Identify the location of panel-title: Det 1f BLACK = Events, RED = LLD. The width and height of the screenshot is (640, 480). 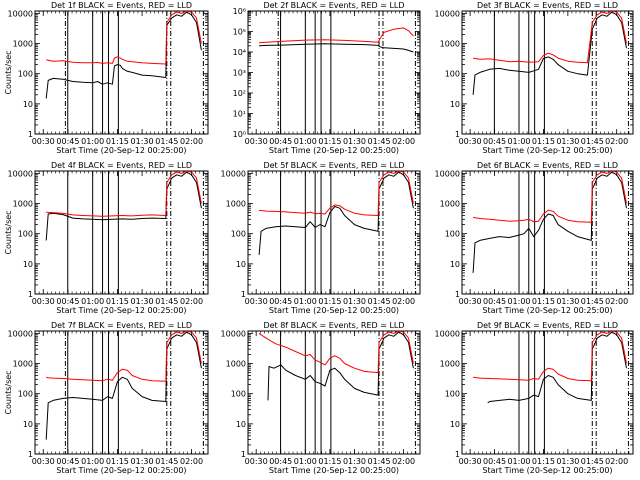
(121, 5).